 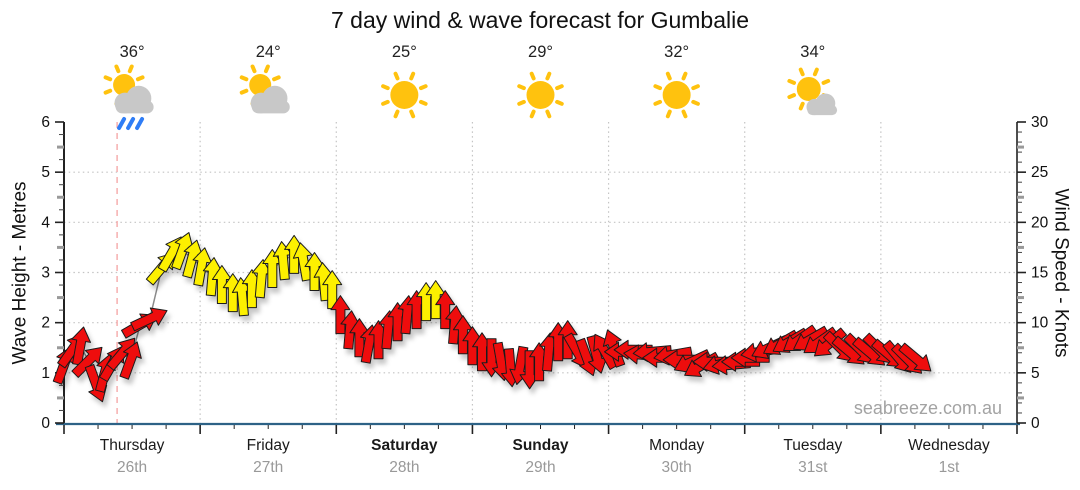 I want to click on temperature-label: 36°, so click(x=132, y=52).